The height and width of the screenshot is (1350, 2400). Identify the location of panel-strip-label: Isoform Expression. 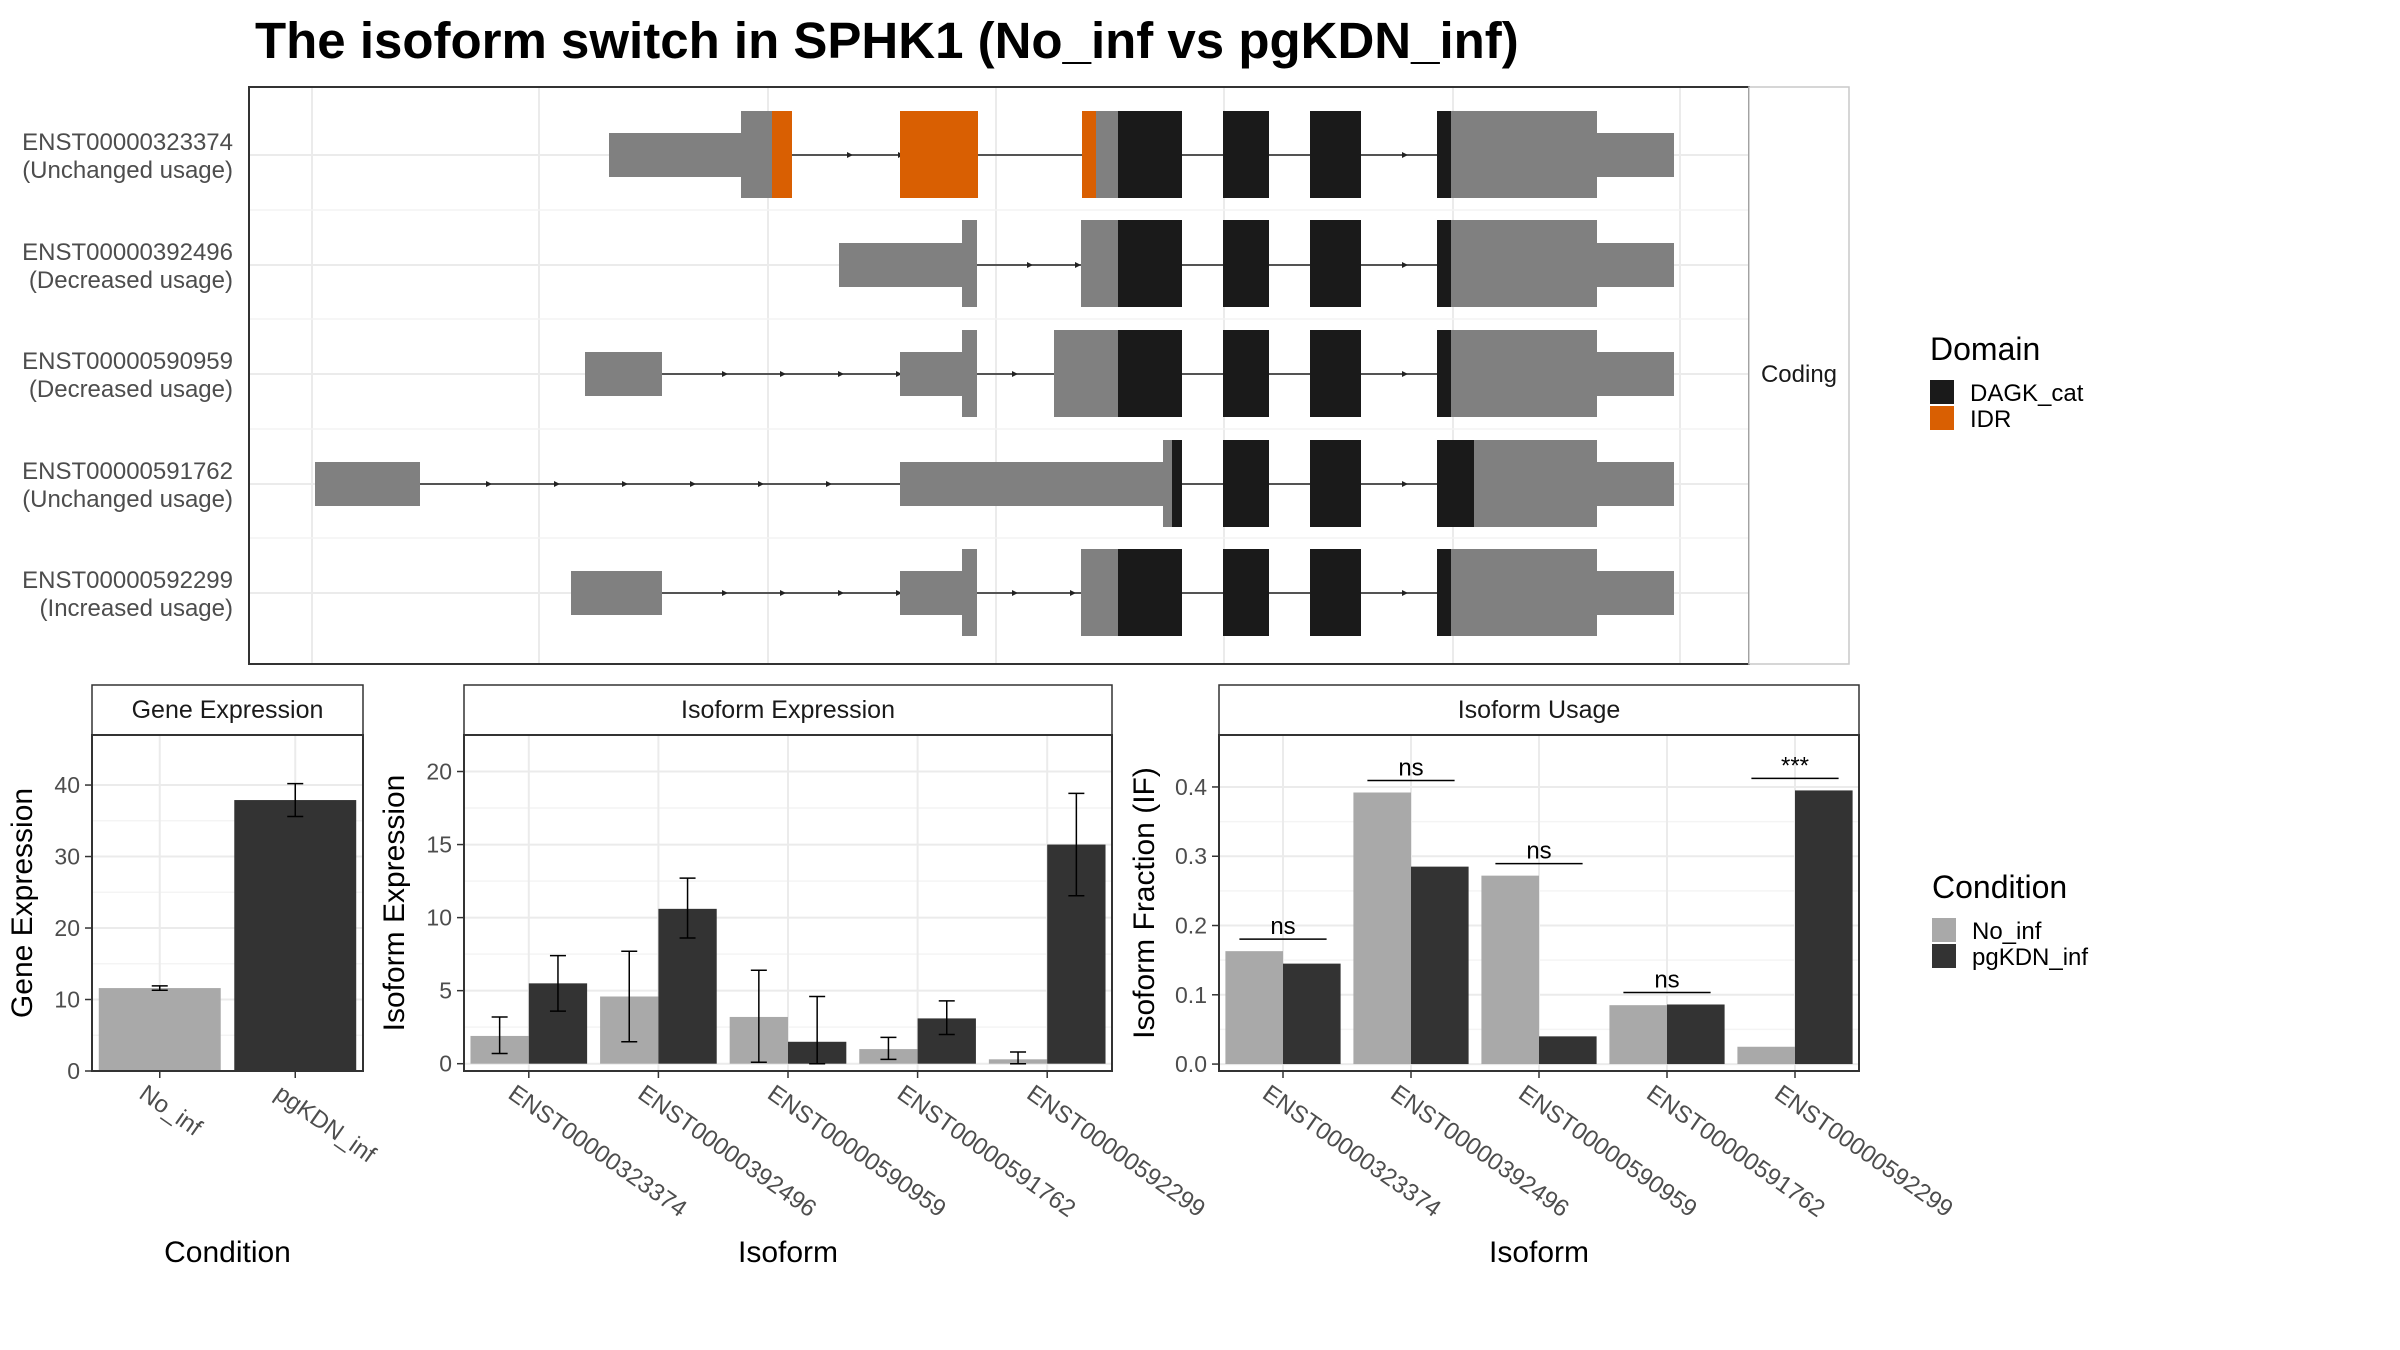
(788, 710).